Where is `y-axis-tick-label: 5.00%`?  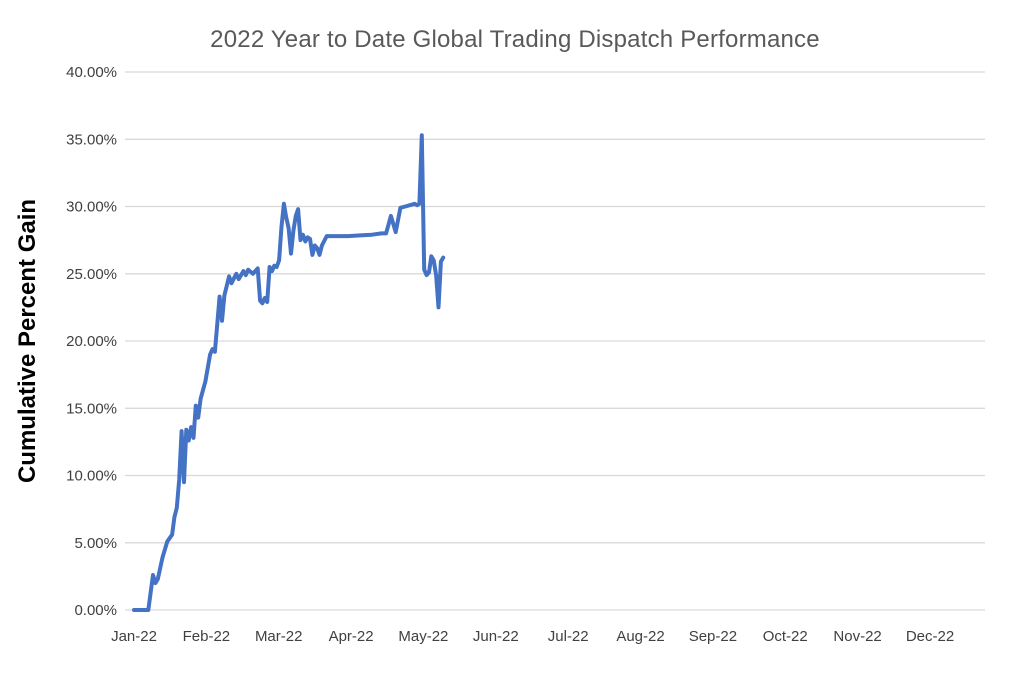 y-axis-tick-label: 5.00% is located at coordinates (95, 543).